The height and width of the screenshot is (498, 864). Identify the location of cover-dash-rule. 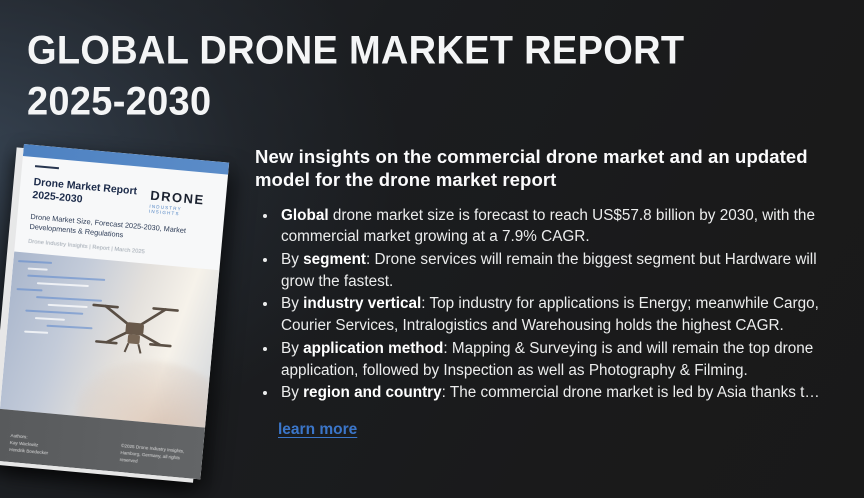
(47, 167).